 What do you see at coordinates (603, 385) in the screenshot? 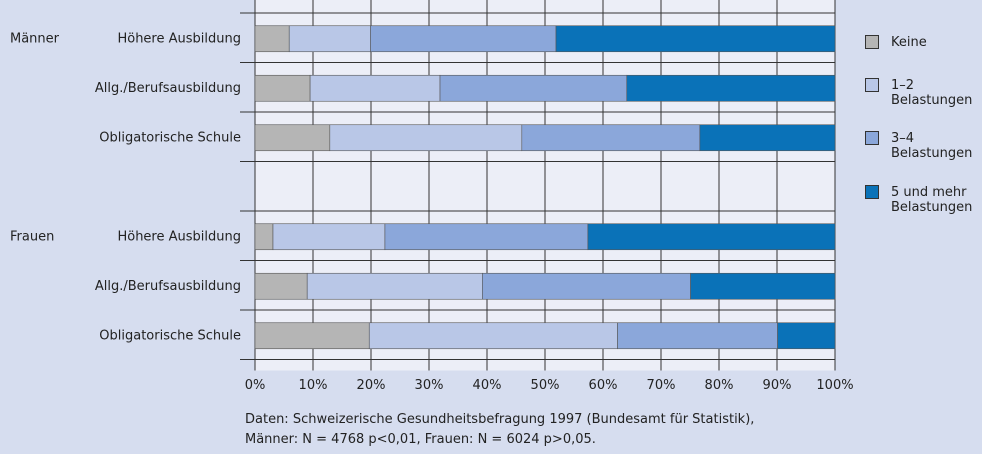
I see `x-tick-label: 60%` at bounding box center [603, 385].